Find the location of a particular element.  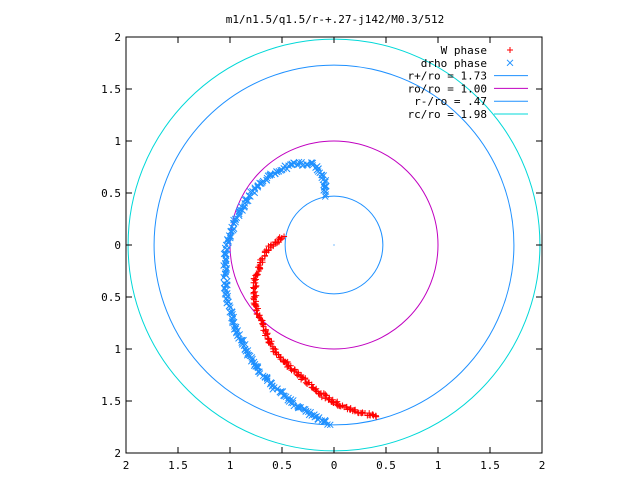

legend-label: drho phase is located at coordinates (454, 63).